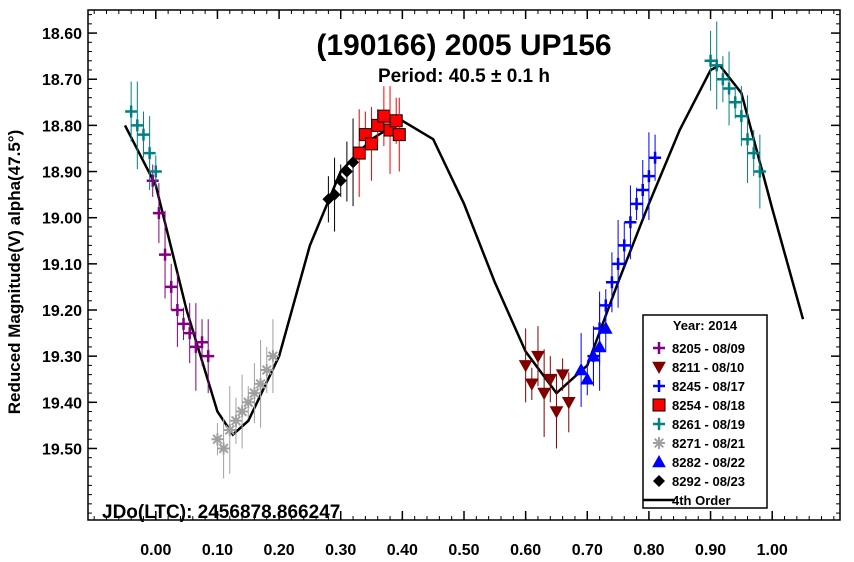 This screenshot has height=562, width=854. Describe the element at coordinates (708, 443) in the screenshot. I see `legend-entry-label: 8271 - 08/21` at that location.